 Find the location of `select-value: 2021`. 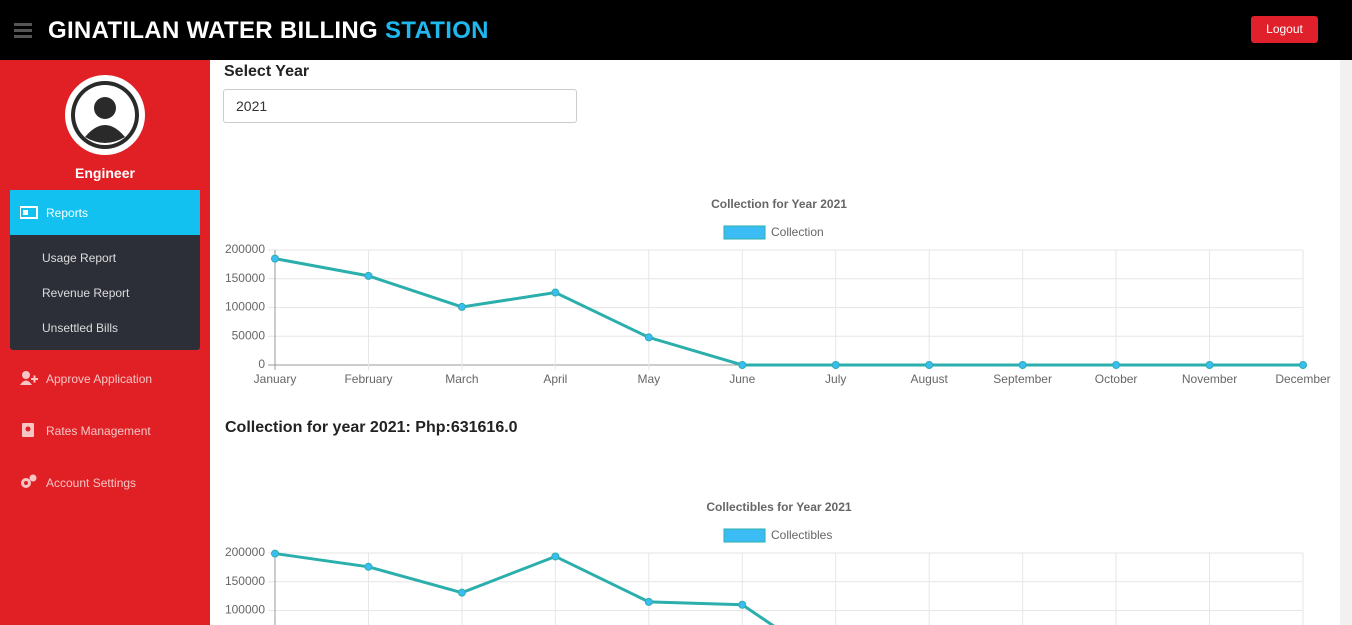

select-value: 2021 is located at coordinates (252, 106).